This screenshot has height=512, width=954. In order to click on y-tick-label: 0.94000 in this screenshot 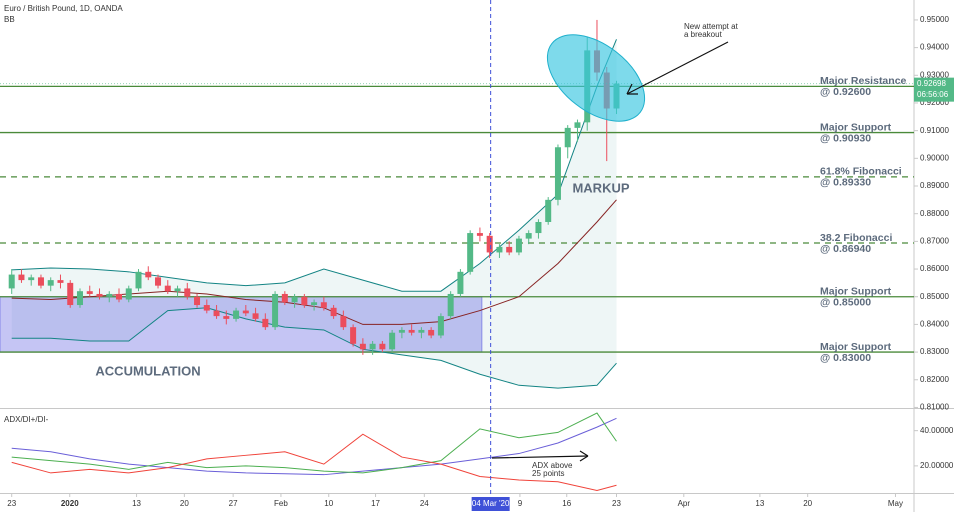, I will do `click(934, 47)`.